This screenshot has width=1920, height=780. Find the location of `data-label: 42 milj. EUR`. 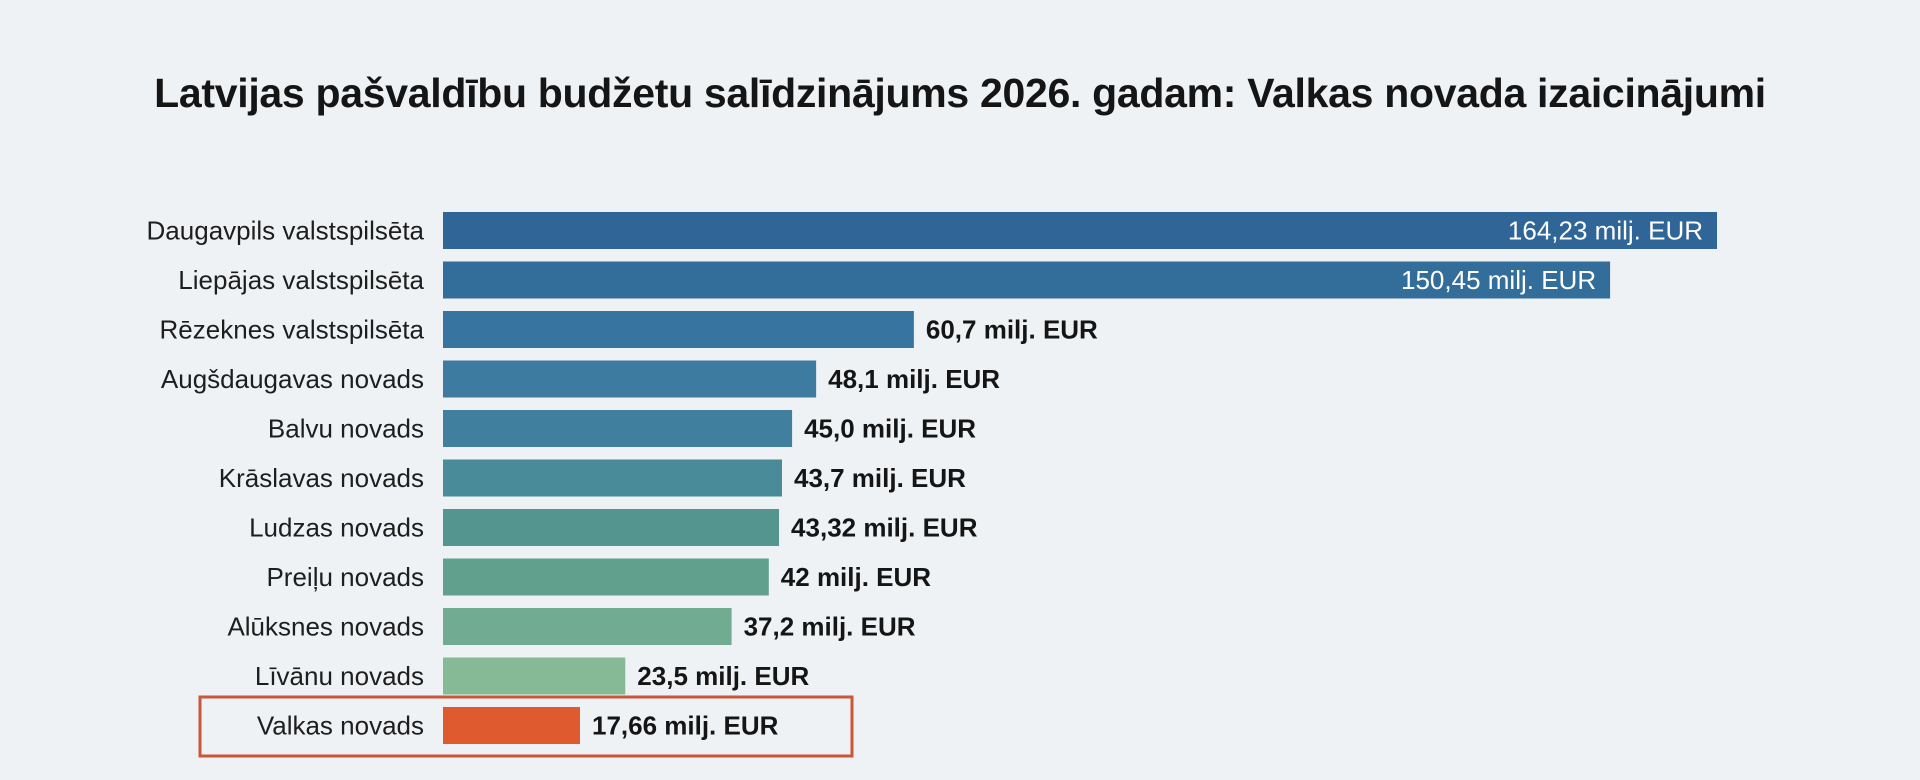

data-label: 42 milj. EUR is located at coordinates (856, 577).